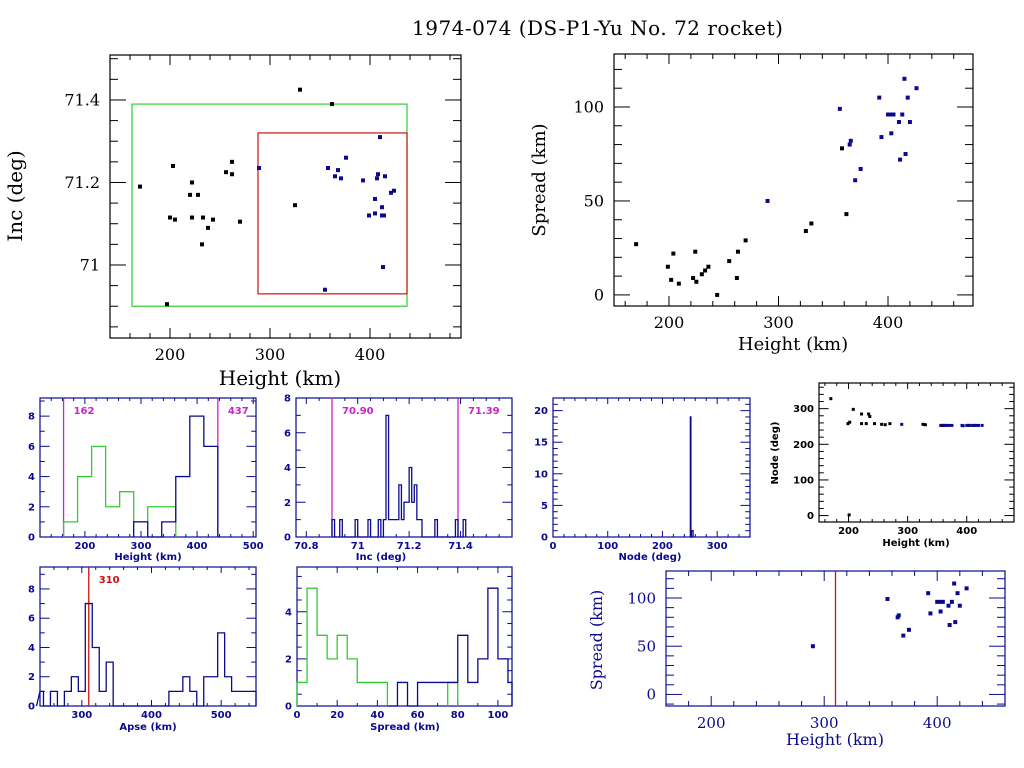 The image size is (1024, 768). What do you see at coordinates (297, 715) in the screenshot?
I see `x-tick-label: 0` at bounding box center [297, 715].